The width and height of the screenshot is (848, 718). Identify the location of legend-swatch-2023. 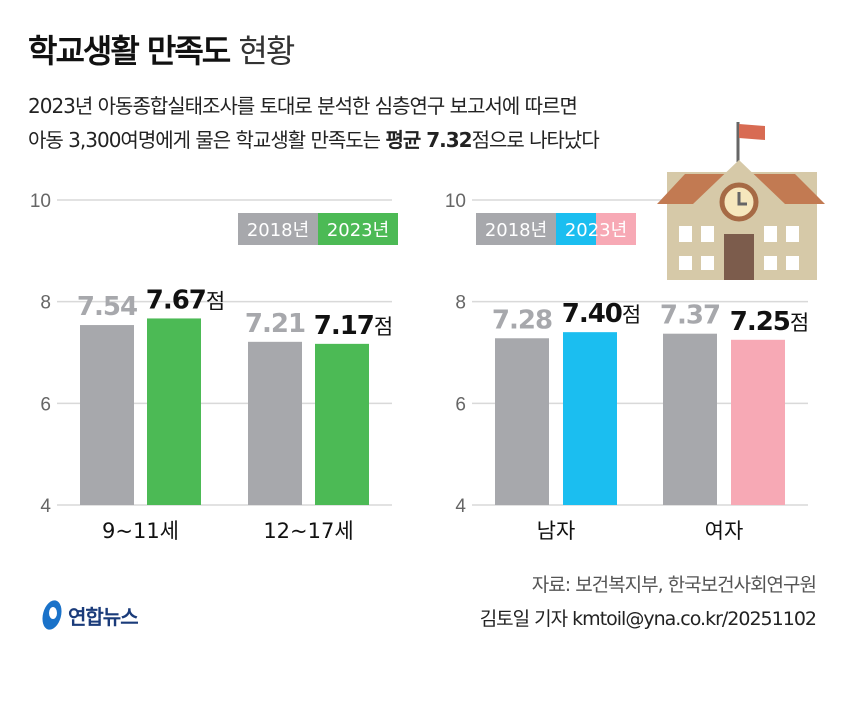
(358, 229).